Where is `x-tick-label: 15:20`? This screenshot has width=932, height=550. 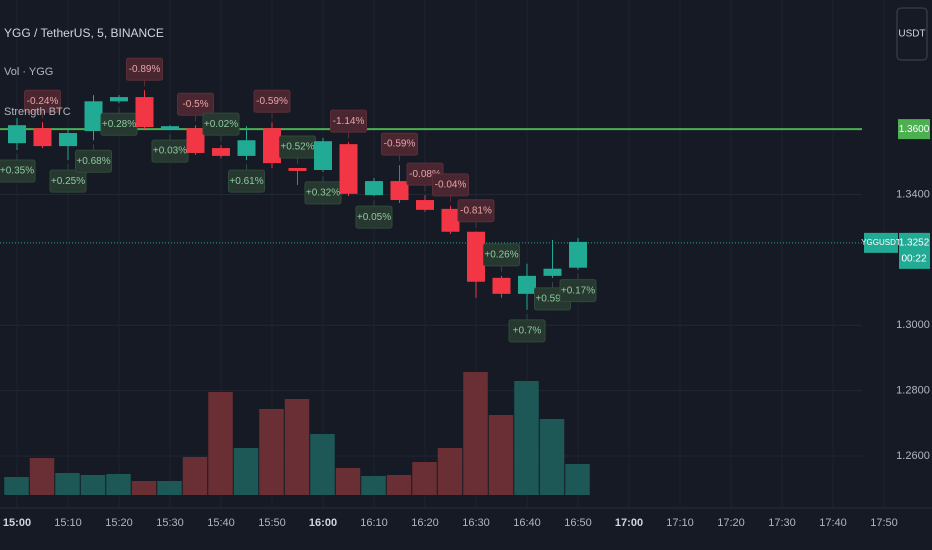
x-tick-label: 15:20 is located at coordinates (119, 523).